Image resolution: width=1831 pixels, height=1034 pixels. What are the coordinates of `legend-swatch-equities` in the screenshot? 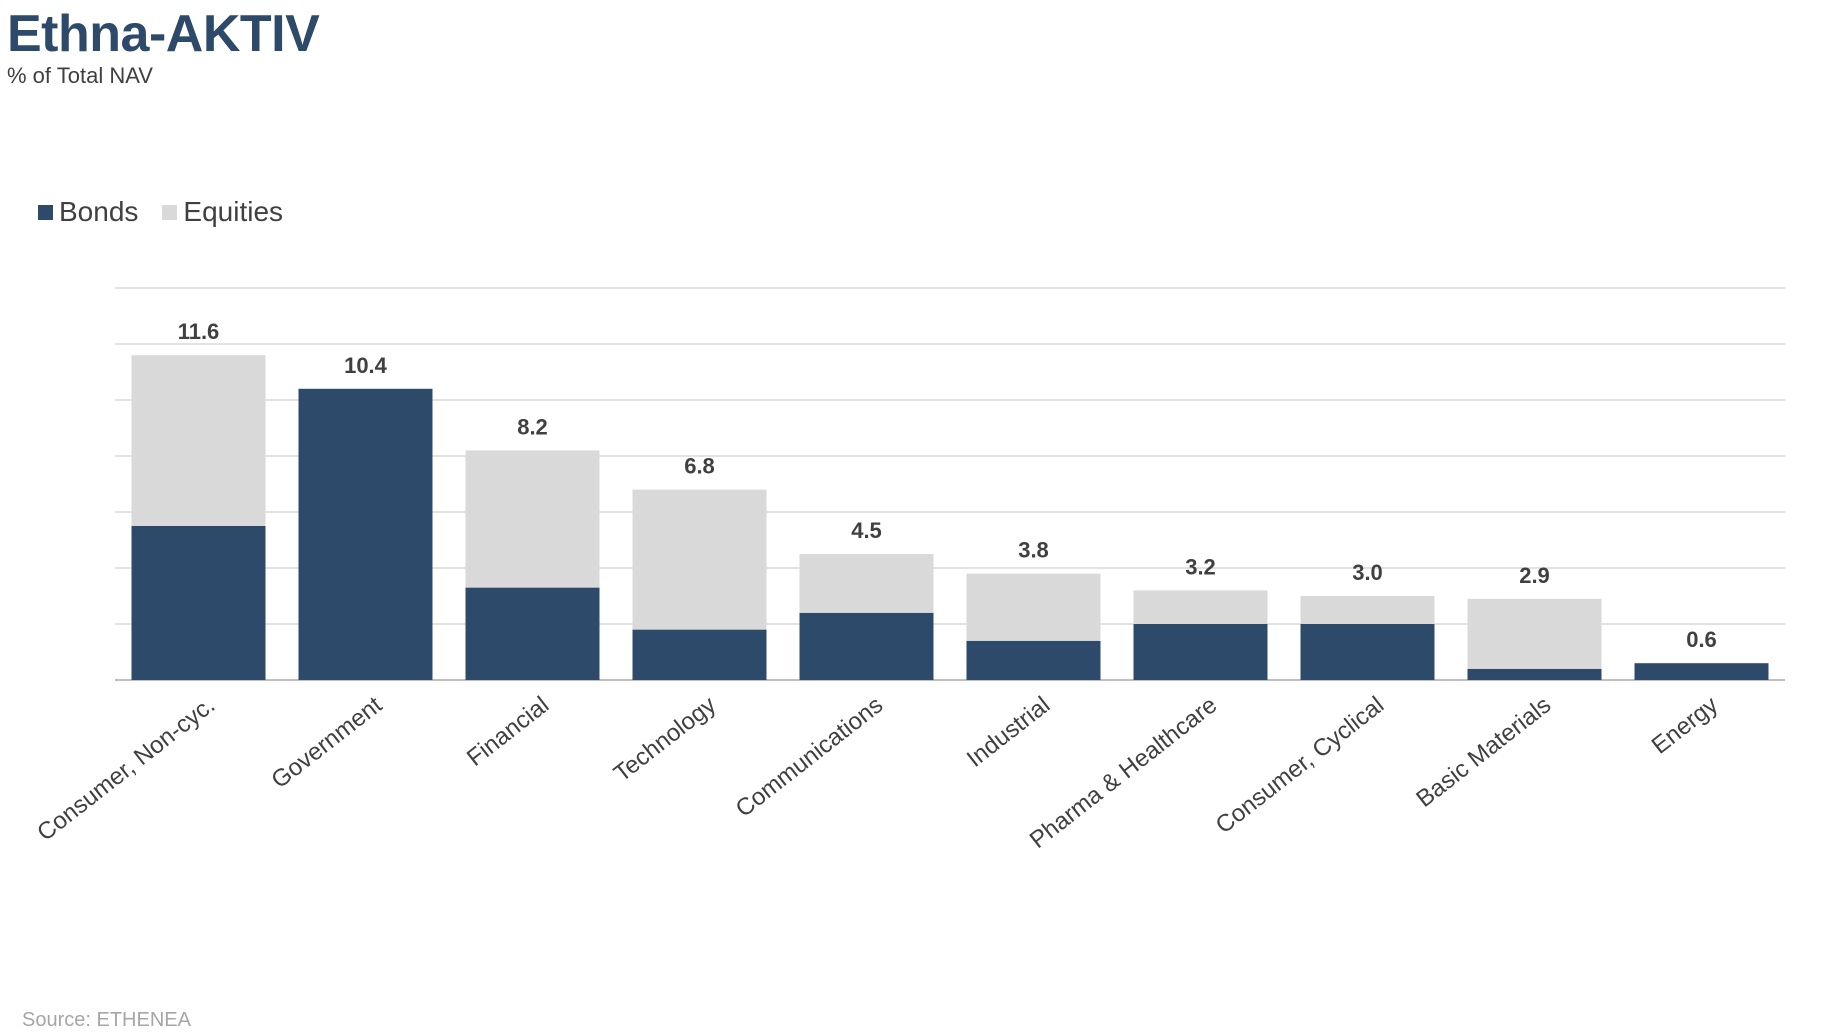 It's located at (170, 212).